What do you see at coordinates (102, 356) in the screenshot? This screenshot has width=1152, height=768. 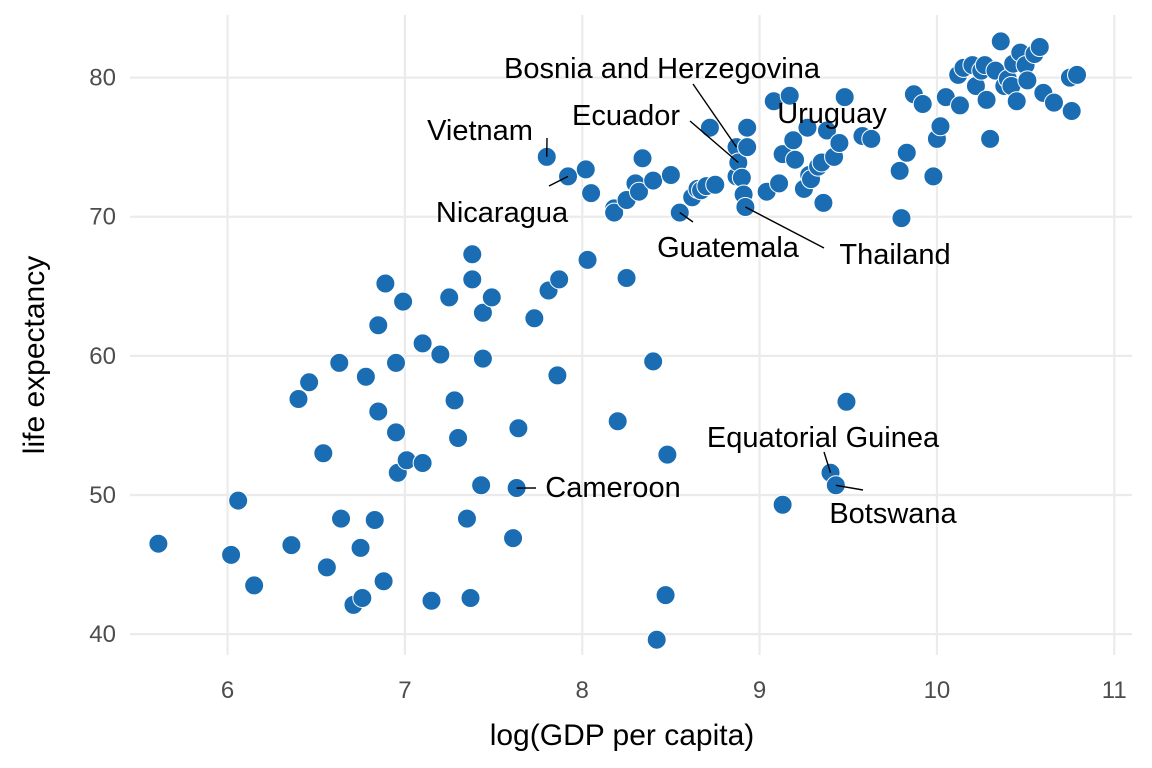 I see `y-tick-label: 60` at bounding box center [102, 356].